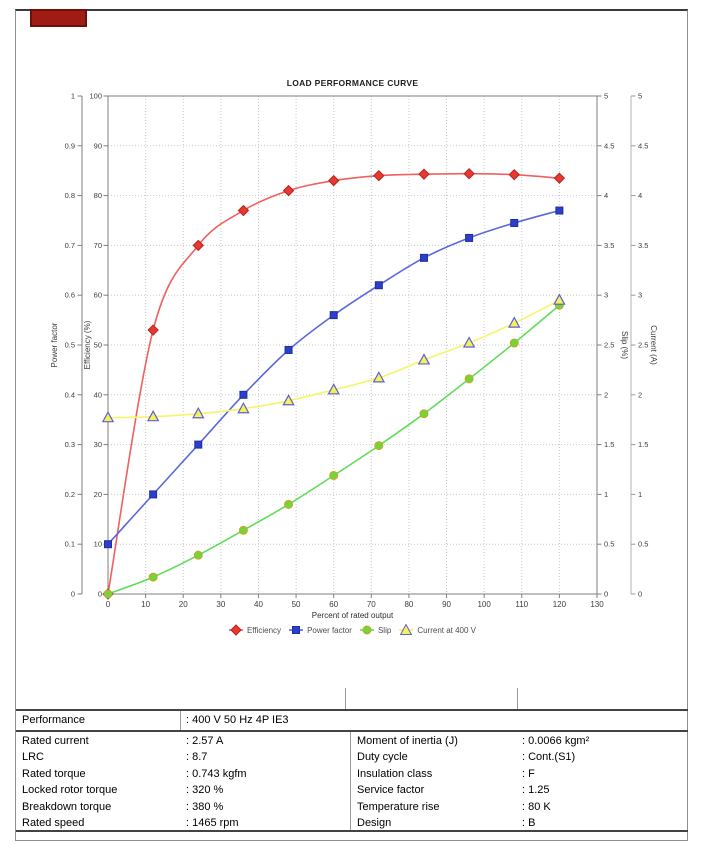 This screenshot has height=846, width=704. What do you see at coordinates (408, 604) in the screenshot?
I see `x-tick-label: 80` at bounding box center [408, 604].